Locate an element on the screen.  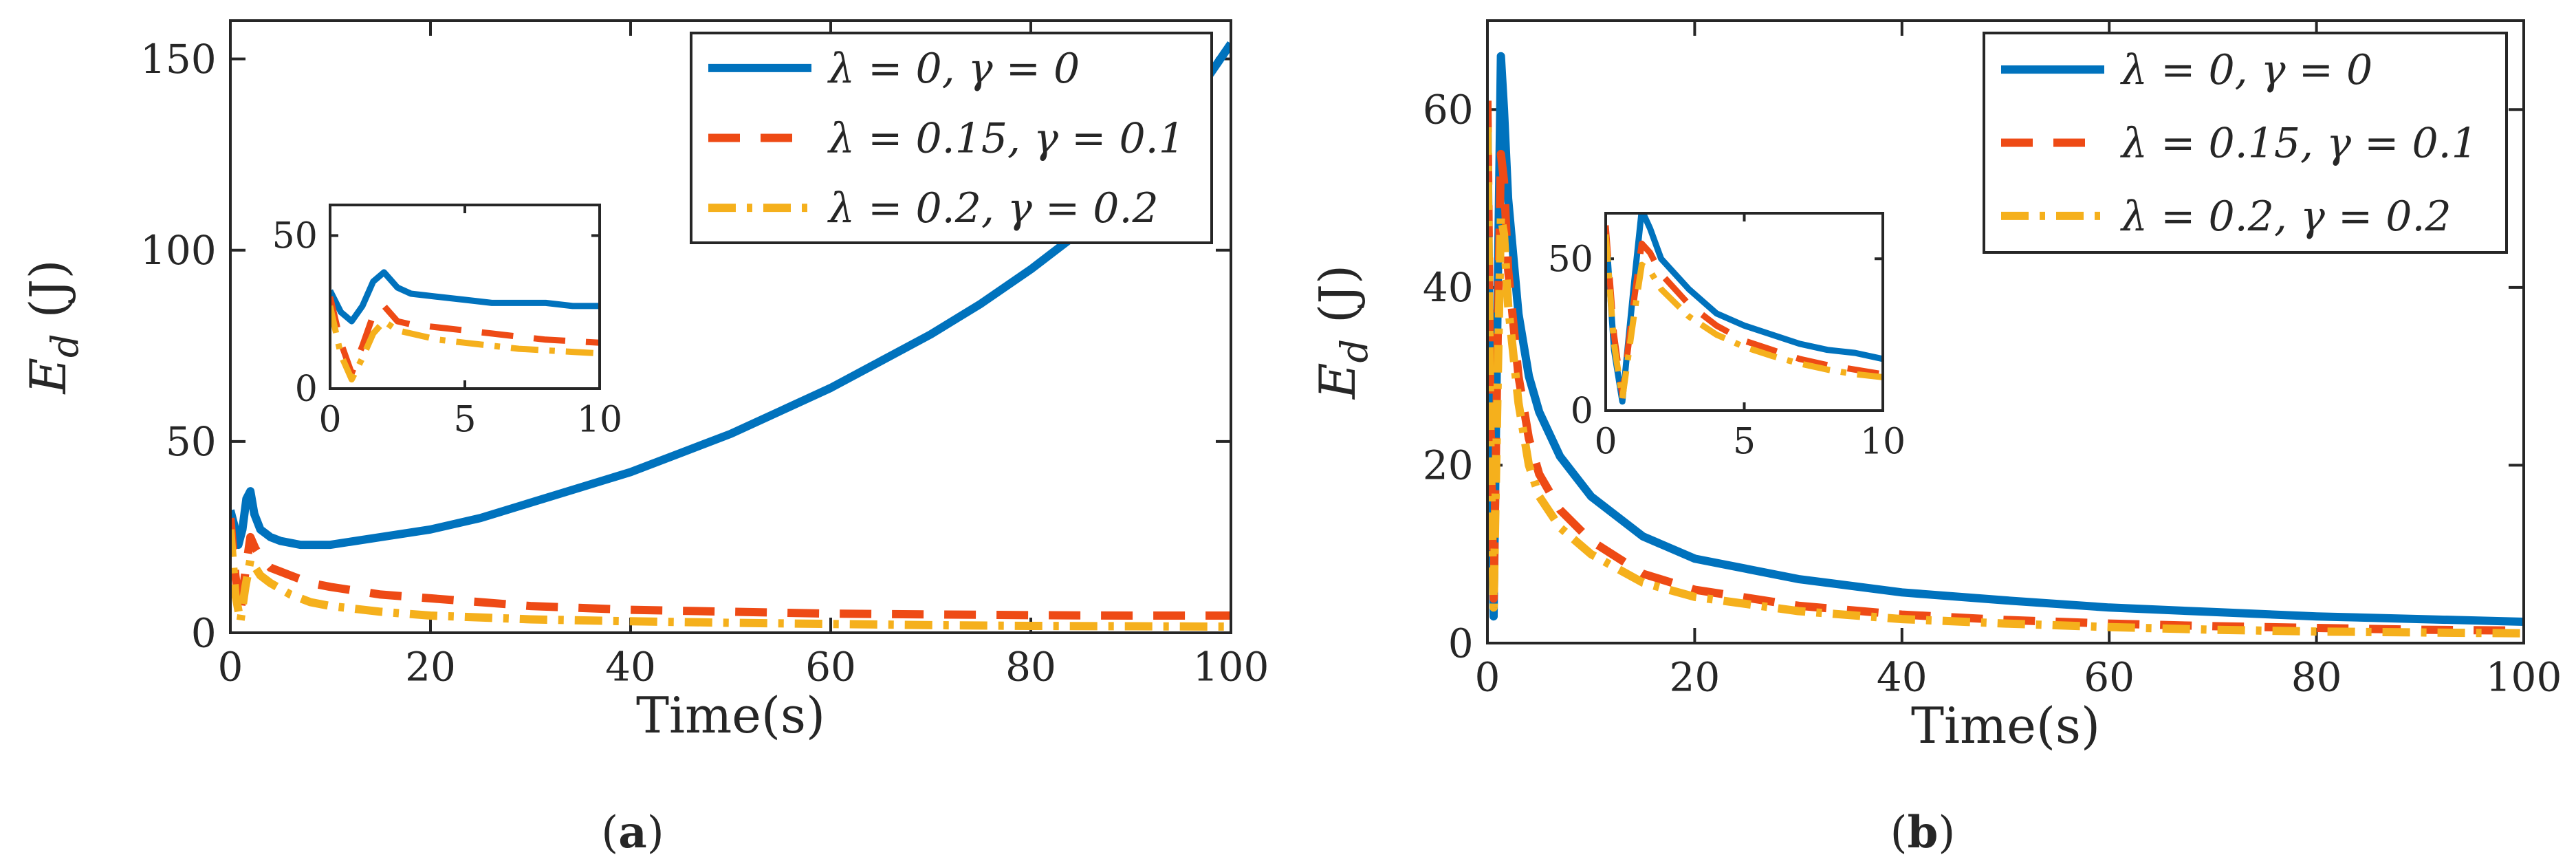
inset-1-ytick-label: 50 is located at coordinates (1570, 259).